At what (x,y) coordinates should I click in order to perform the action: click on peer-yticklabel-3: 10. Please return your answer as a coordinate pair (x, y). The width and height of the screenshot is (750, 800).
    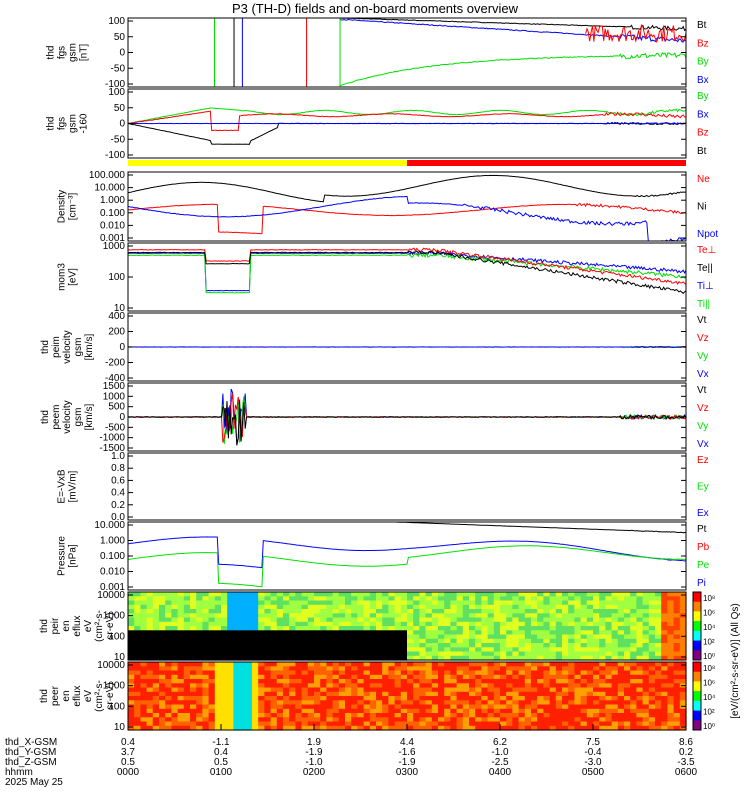
    Looking at the image, I should click on (120, 727).